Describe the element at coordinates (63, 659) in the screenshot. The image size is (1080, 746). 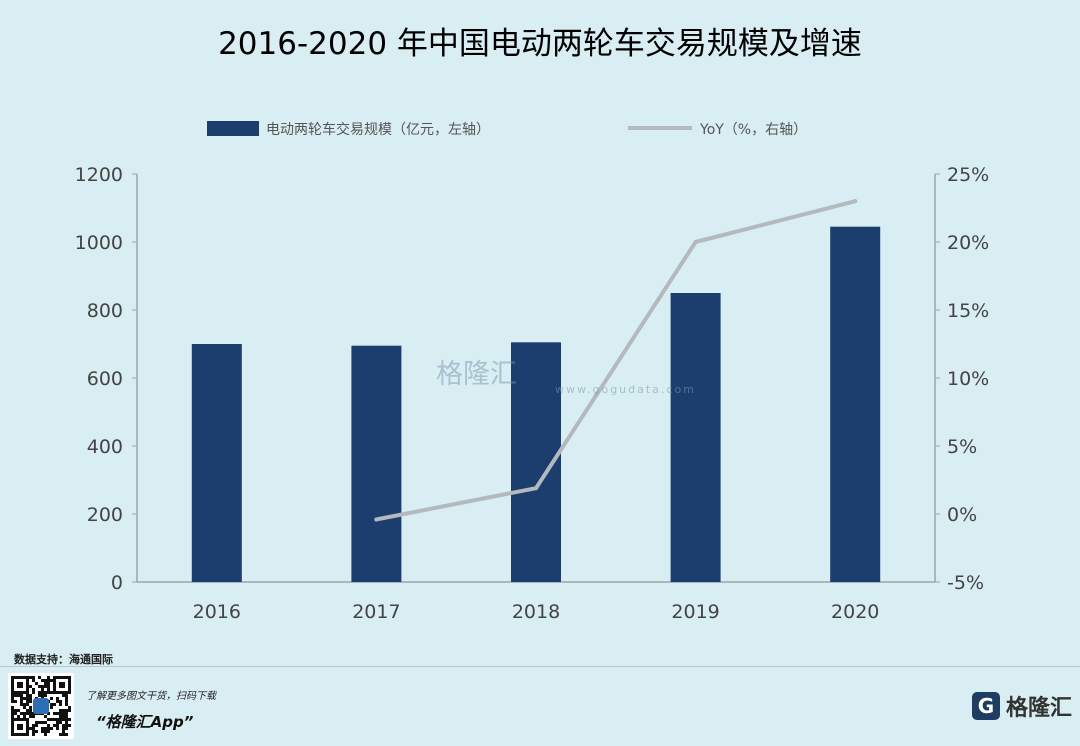
I see `data-source: 数据支持：海通国际` at that location.